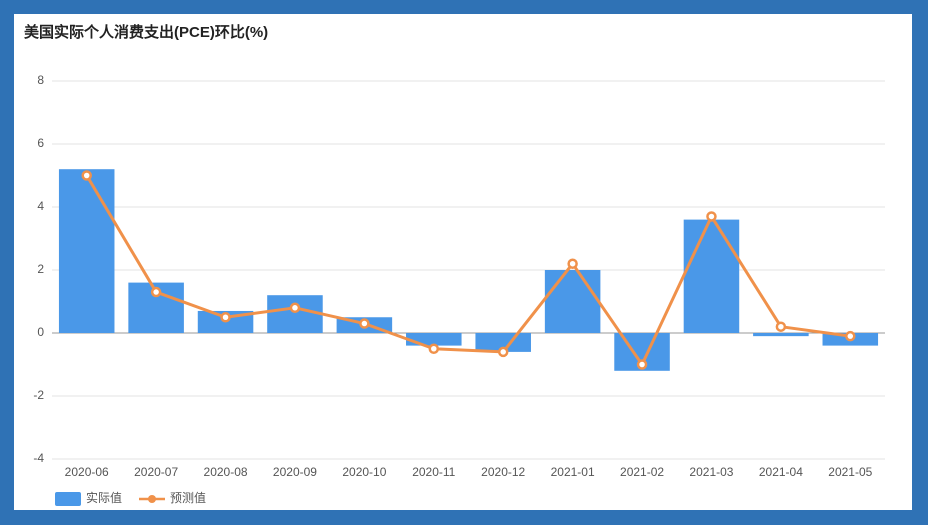 The image size is (928, 525). Describe the element at coordinates (40, 143) in the screenshot. I see `y-tick-label: 6` at that location.